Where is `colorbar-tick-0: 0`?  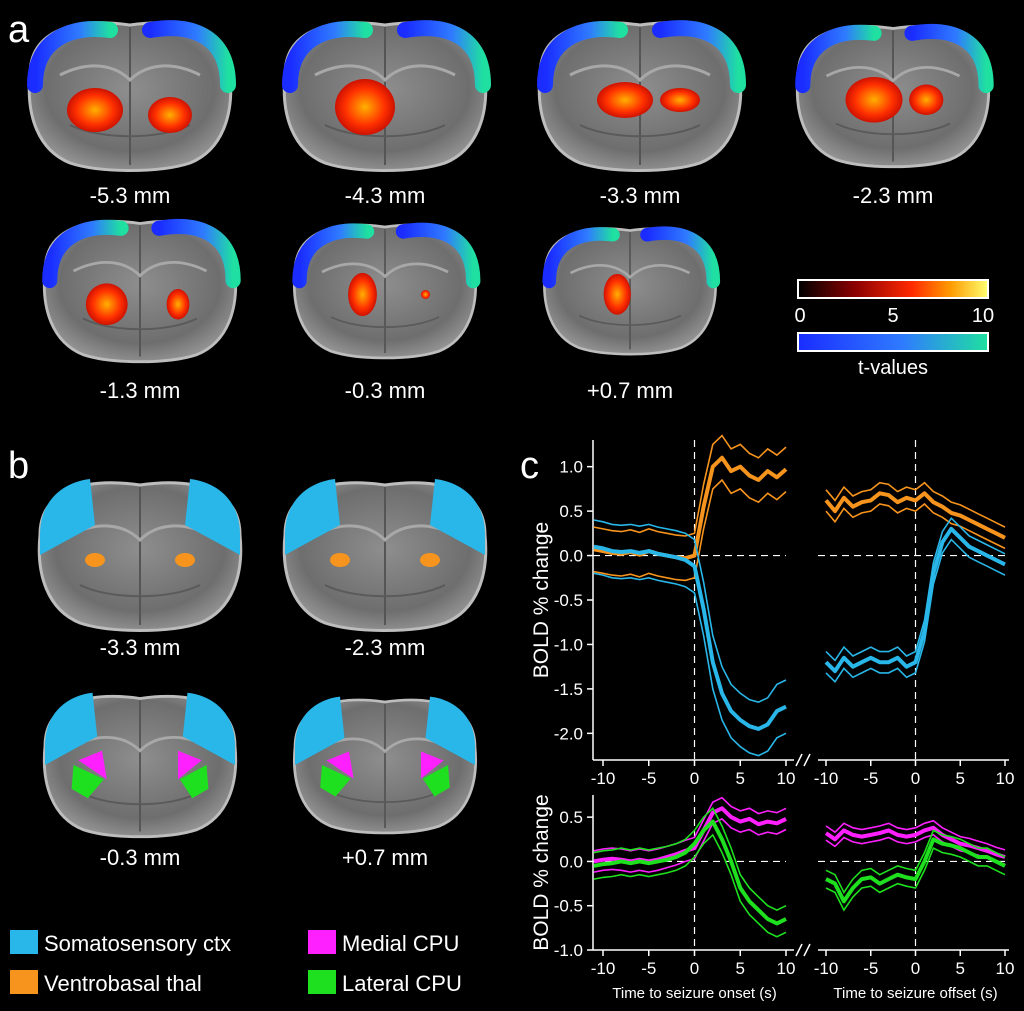
colorbar-tick-0: 0 is located at coordinates (799, 316).